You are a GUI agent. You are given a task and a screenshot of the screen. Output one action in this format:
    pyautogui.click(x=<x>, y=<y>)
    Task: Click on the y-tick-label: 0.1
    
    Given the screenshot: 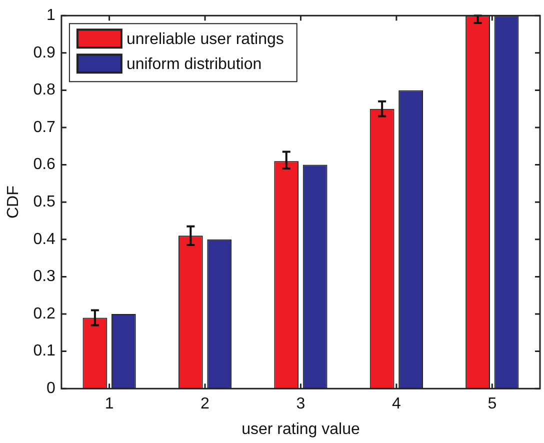 What is the action you would take?
    pyautogui.click(x=44, y=351)
    